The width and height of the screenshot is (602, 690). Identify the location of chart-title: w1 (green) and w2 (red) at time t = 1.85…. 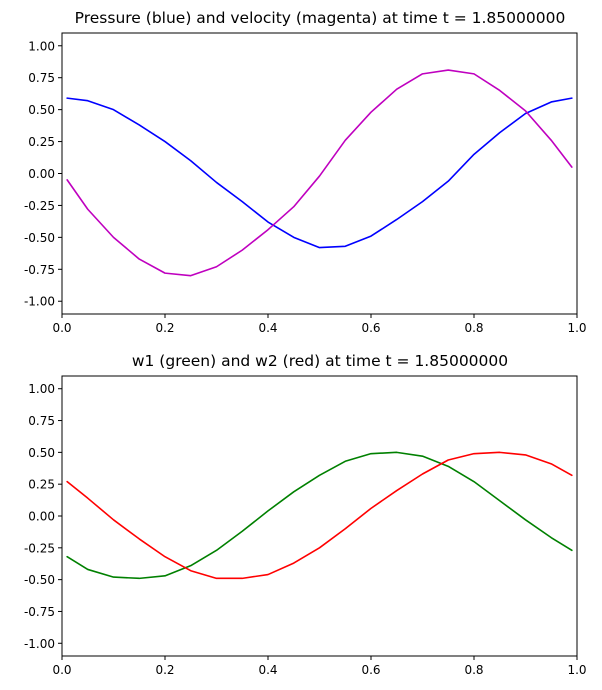
(320, 361).